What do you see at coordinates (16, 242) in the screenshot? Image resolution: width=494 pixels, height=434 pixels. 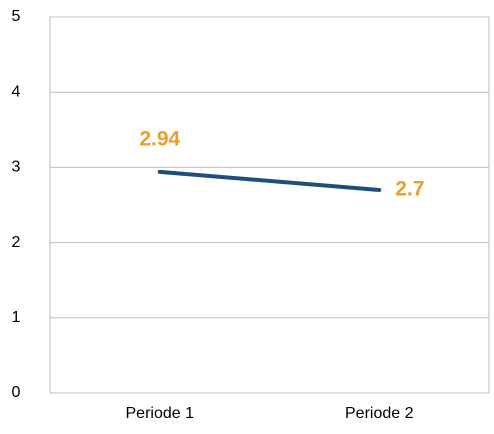 I see `y-tick-label: 2` at bounding box center [16, 242].